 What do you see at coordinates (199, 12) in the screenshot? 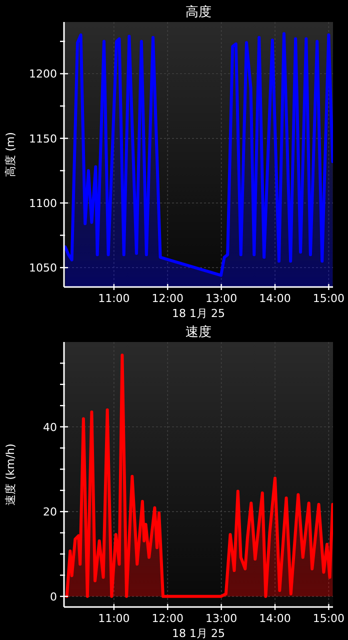
I see `chart-title: 高度` at bounding box center [199, 12].